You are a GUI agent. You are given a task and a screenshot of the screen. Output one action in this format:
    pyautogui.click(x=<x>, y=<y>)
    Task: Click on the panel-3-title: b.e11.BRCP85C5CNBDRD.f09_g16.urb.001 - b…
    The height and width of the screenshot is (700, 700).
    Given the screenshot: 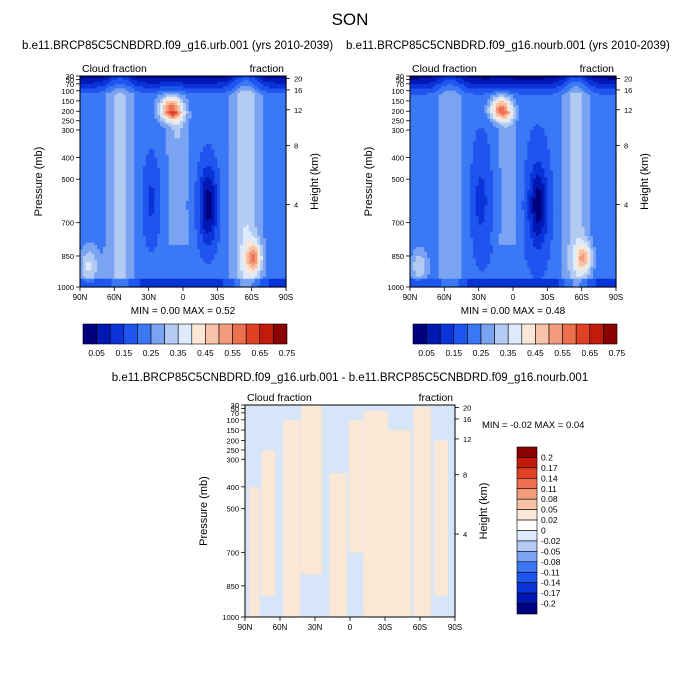 What is the action you would take?
    pyautogui.click(x=350, y=378)
    